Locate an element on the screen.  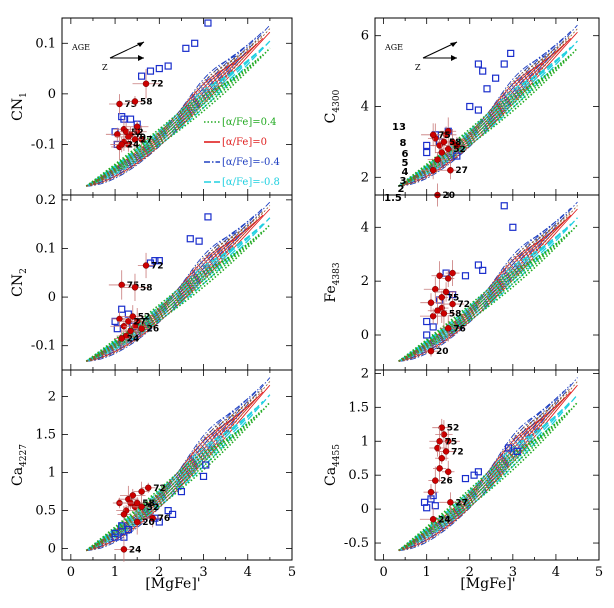
age-z-arrows: AGE Z is located at coordinates (421, 56).